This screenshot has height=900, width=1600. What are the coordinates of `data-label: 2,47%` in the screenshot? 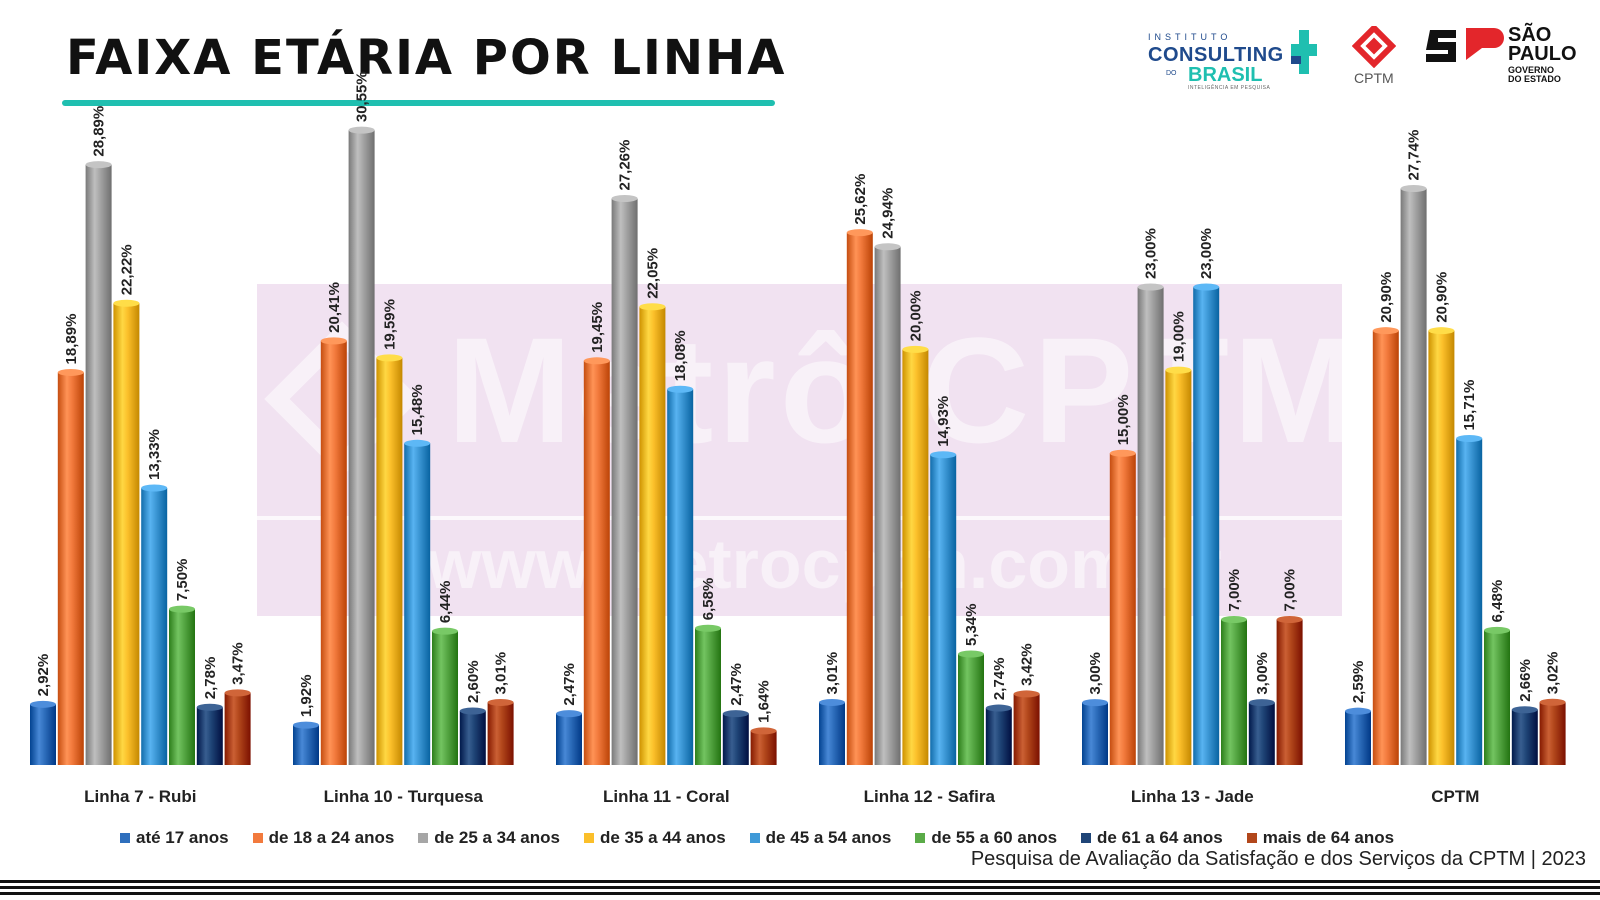 It's located at (569, 684).